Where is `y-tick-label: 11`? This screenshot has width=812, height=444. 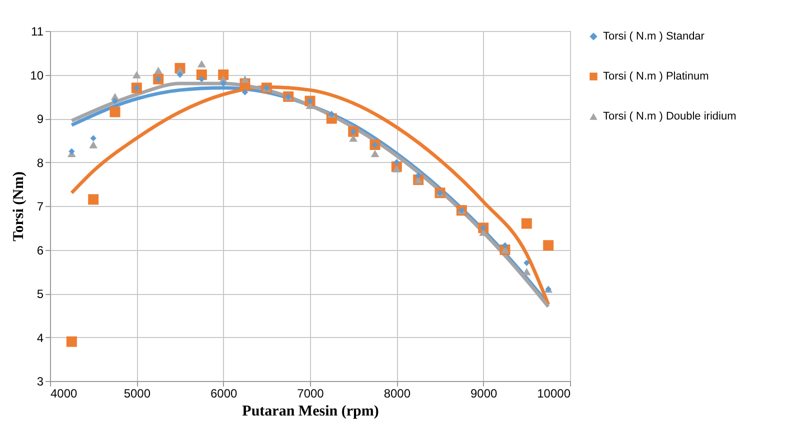
y-tick-label: 11 is located at coordinates (37, 31).